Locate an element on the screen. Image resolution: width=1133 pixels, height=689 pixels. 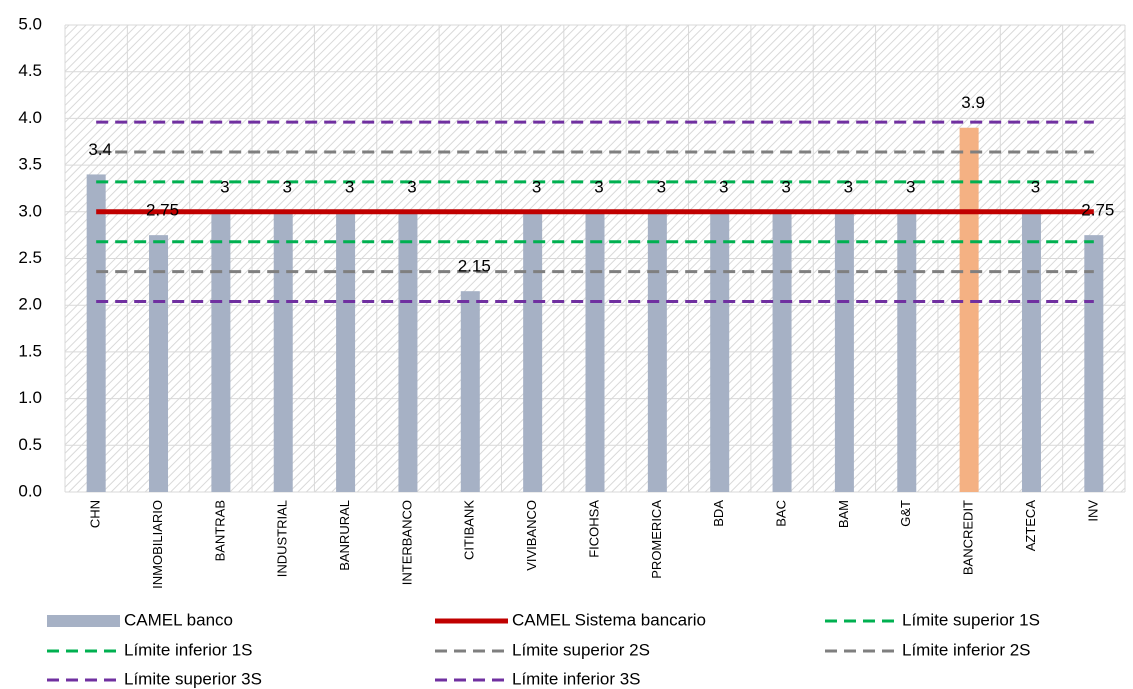
legend-label: Límite superior 3S is located at coordinates (193, 678).